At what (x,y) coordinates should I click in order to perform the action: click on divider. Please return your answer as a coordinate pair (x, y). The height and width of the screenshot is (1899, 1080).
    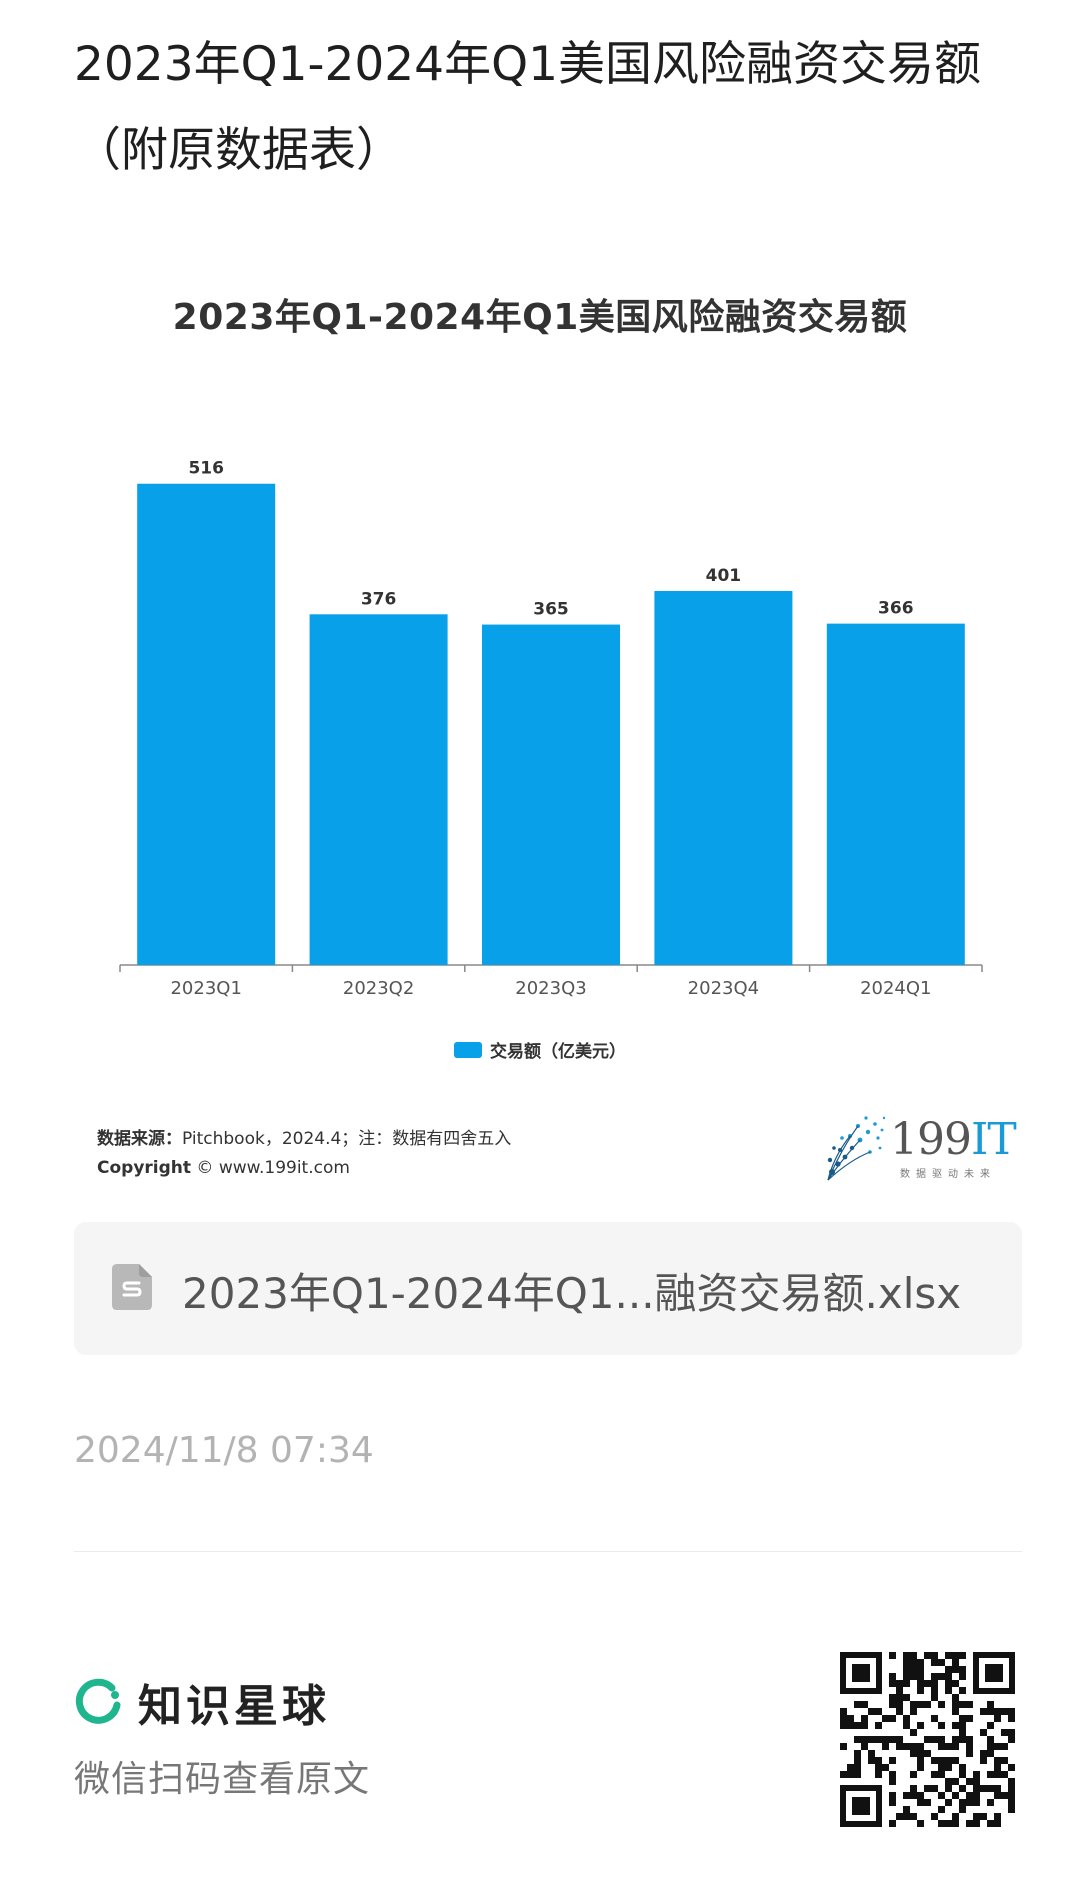
    Looking at the image, I should click on (548, 1551).